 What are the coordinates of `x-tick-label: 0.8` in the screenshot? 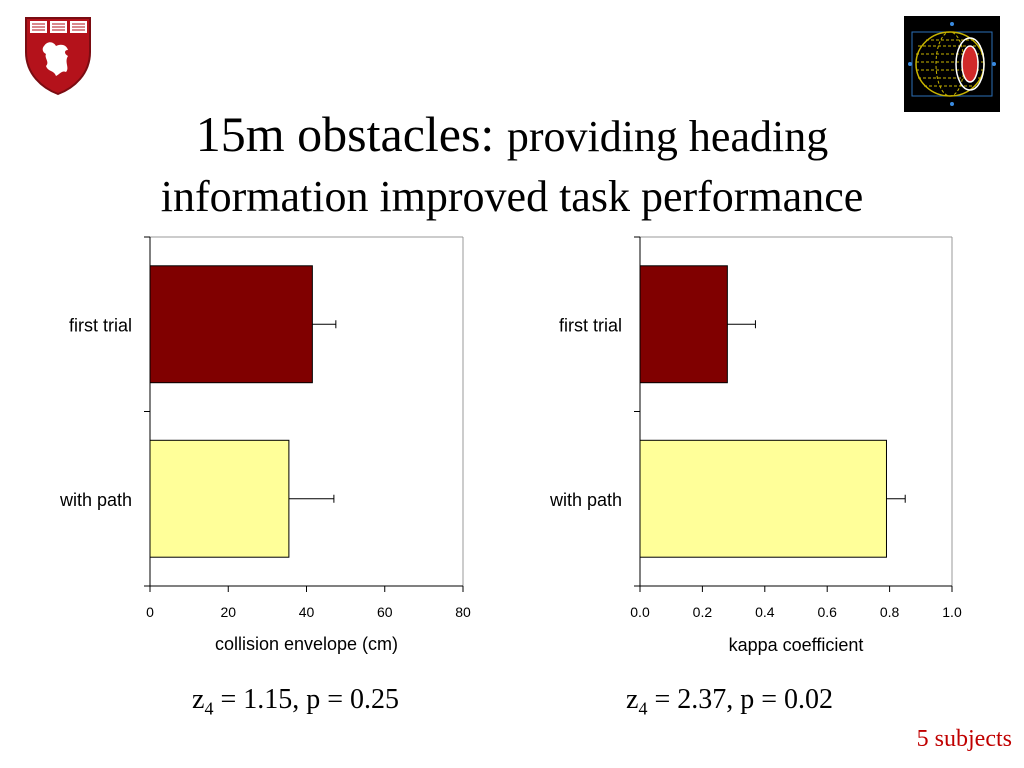 It's located at (890, 612).